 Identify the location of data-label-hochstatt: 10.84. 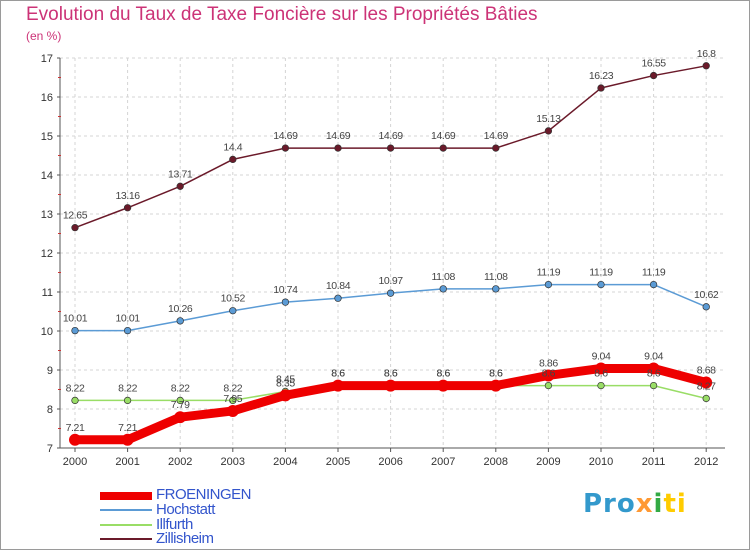
(338, 286).